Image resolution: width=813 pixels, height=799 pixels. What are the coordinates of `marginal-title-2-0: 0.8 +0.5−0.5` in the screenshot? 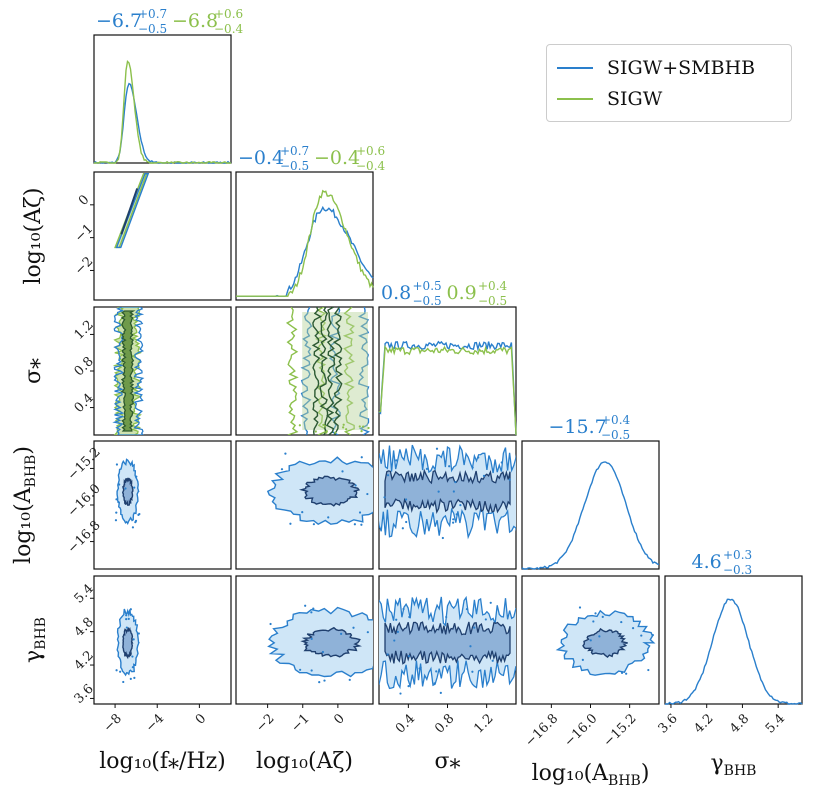 It's located at (411, 293).